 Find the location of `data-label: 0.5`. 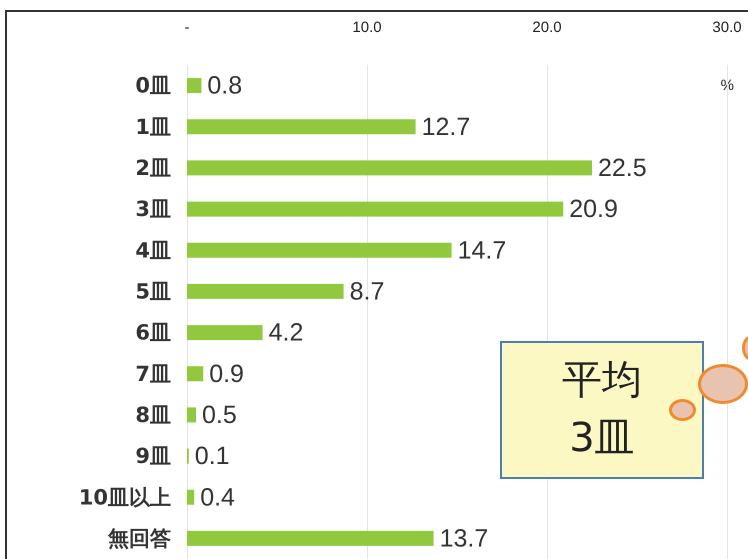

data-label: 0.5 is located at coordinates (219, 414).